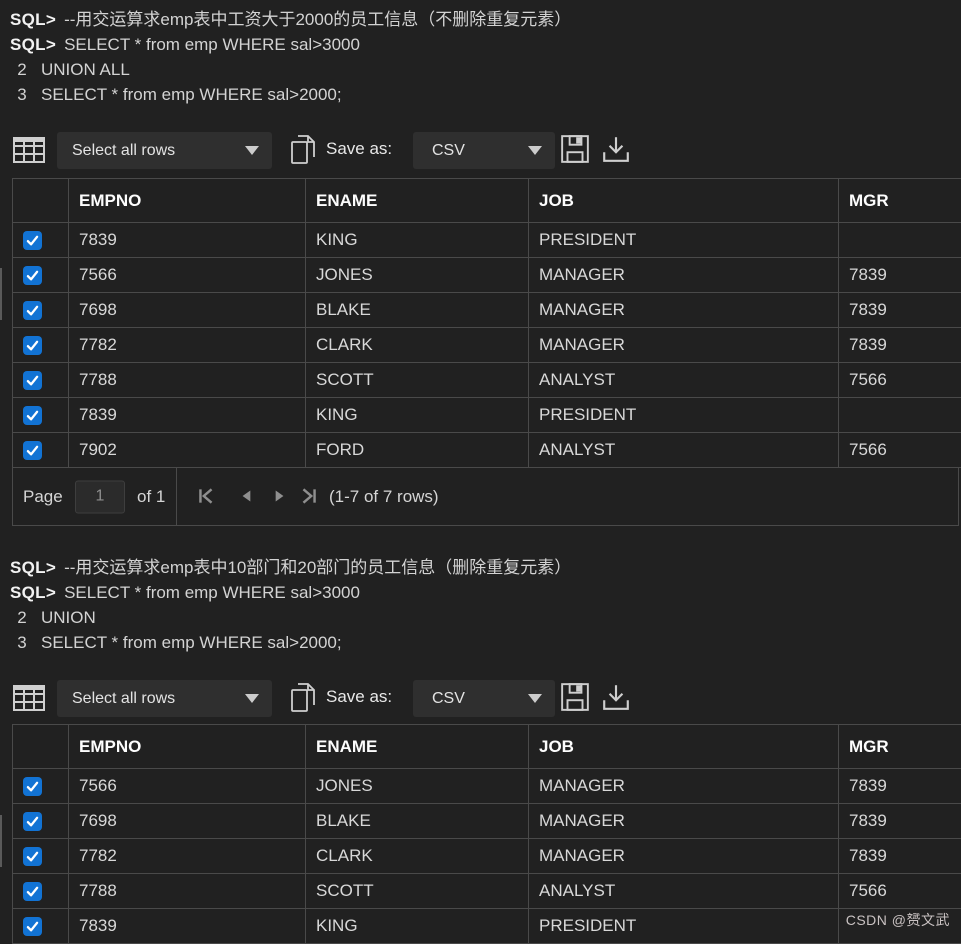 The height and width of the screenshot is (944, 961). What do you see at coordinates (417, 275) in the screenshot?
I see `table-cell: JONES` at bounding box center [417, 275].